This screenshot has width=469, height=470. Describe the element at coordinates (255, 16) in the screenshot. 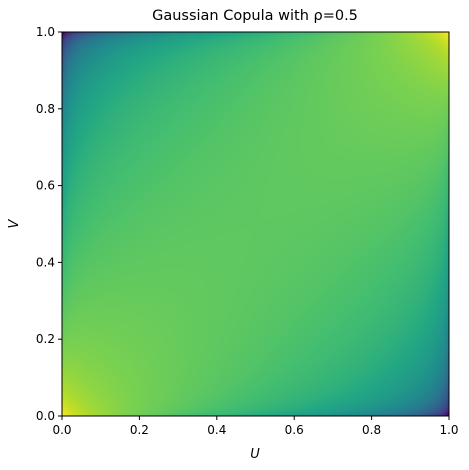

I see `chart-title: Gaussian Copula with ρ=0.5` at that location.